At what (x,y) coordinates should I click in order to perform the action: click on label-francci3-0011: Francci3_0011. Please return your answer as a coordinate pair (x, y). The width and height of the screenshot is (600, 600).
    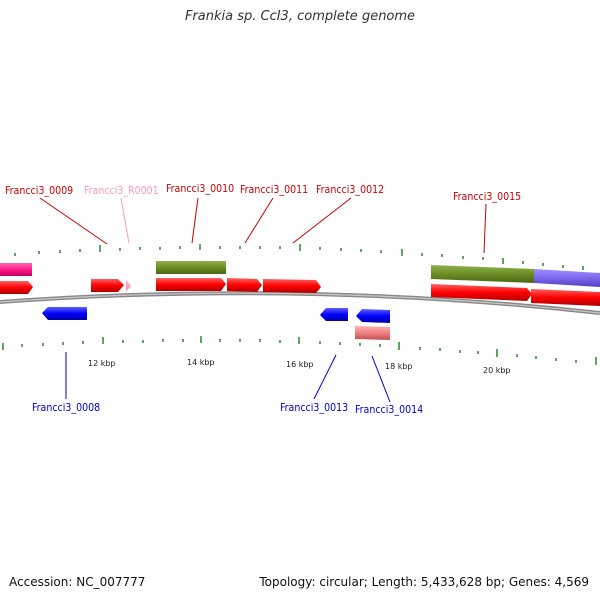
    Looking at the image, I should click on (274, 190).